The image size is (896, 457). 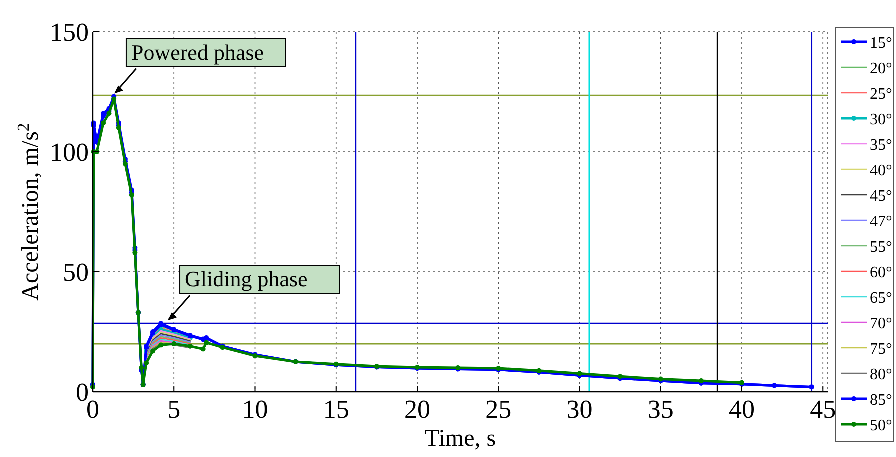 What do you see at coordinates (460, 439) in the screenshot?
I see `x-axis-title: Time, s` at bounding box center [460, 439].